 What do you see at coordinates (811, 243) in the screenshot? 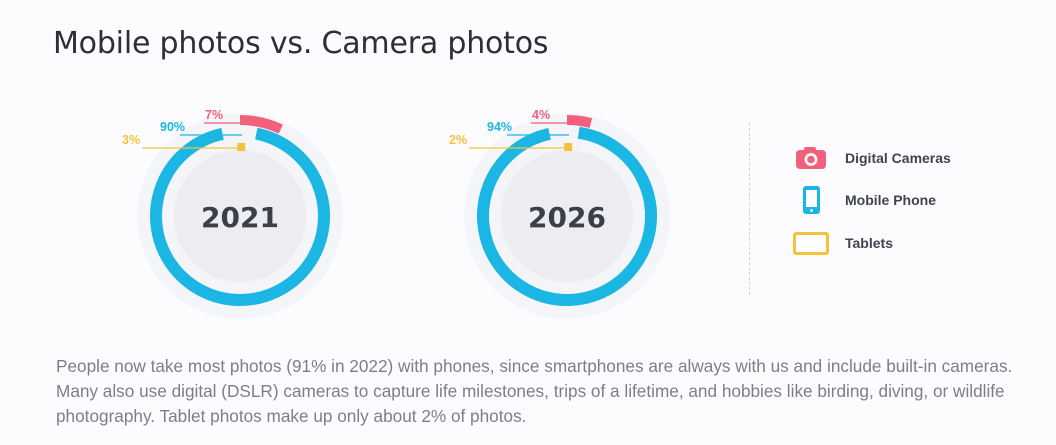
I see `tablet-icon` at bounding box center [811, 243].